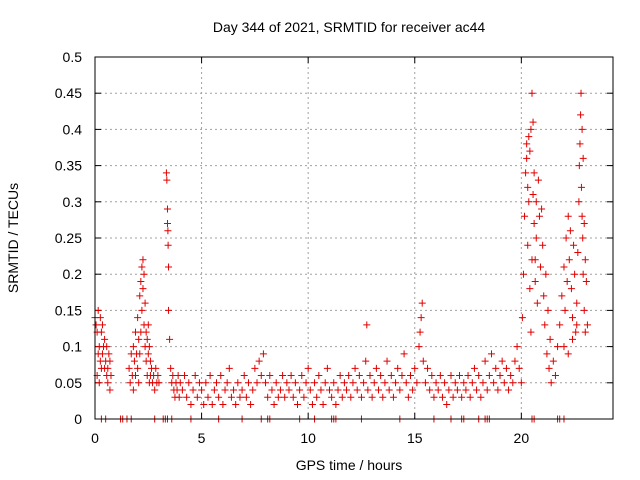  Describe the element at coordinates (73, 57) in the screenshot. I see `y-tick-label: 0.5` at that location.